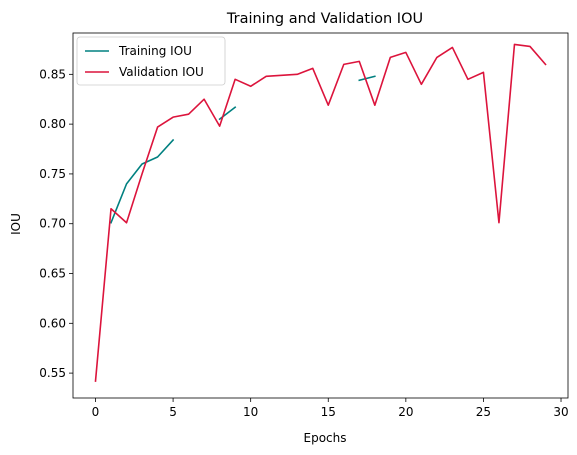  What do you see at coordinates (52, 323) in the screenshot?
I see `y-tick-label: 0.60` at bounding box center [52, 323].